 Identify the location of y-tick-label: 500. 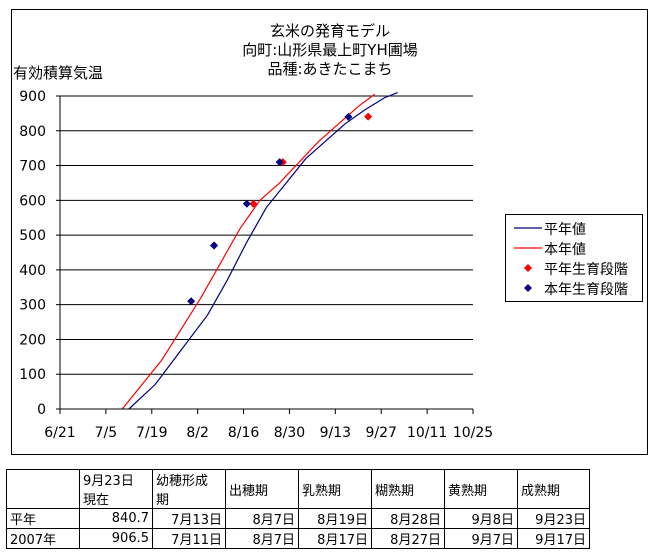
(32, 236).